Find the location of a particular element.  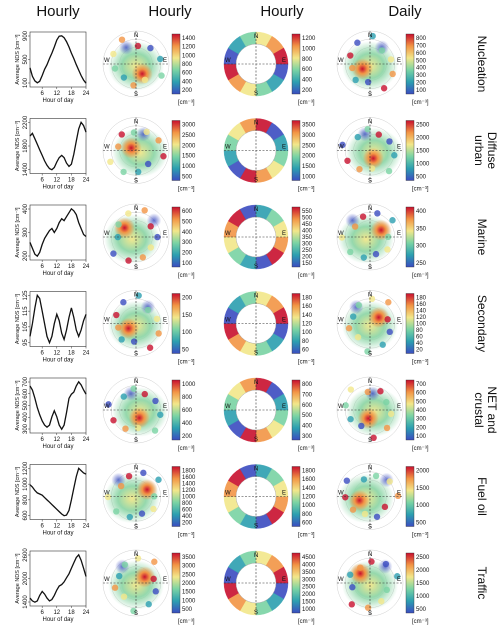

row-traffic-hourly-ring-colorbar-tick: 1500 is located at coordinates (309, 603).